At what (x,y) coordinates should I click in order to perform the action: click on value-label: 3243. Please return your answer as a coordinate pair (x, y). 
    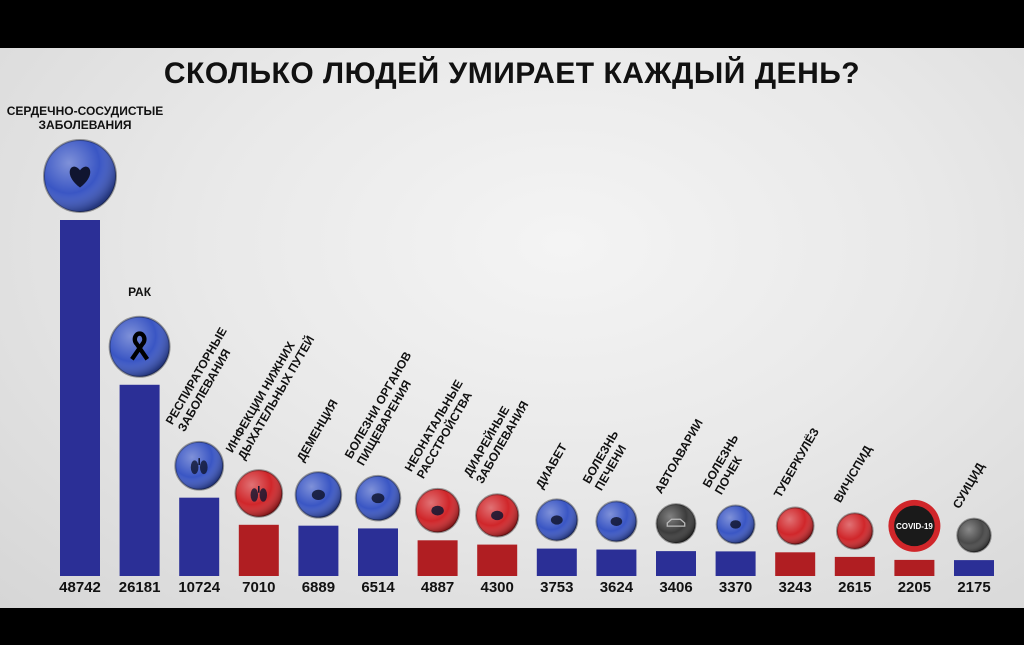
    Looking at the image, I should click on (795, 587).